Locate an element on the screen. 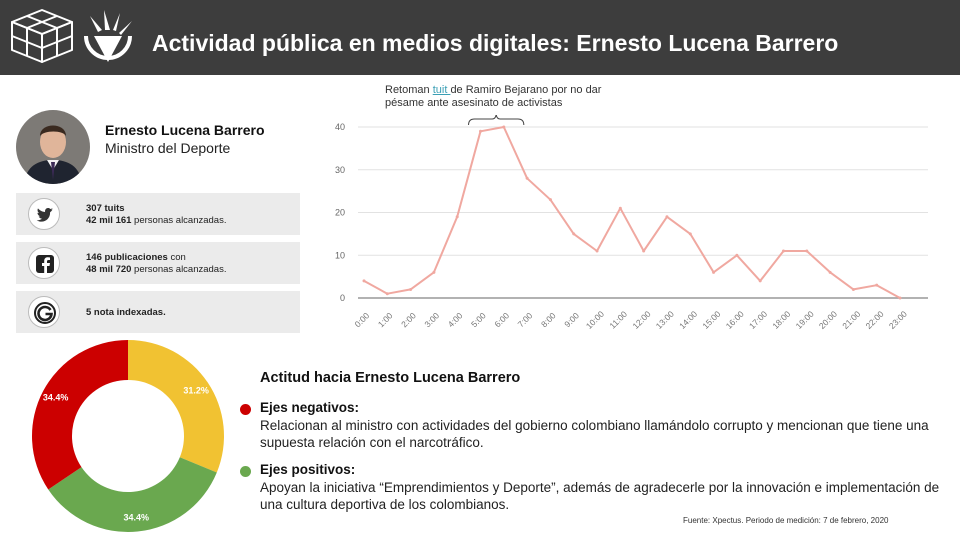 The image size is (960, 540). facebook-reach-label: personas alcanzadas. is located at coordinates (179, 269).